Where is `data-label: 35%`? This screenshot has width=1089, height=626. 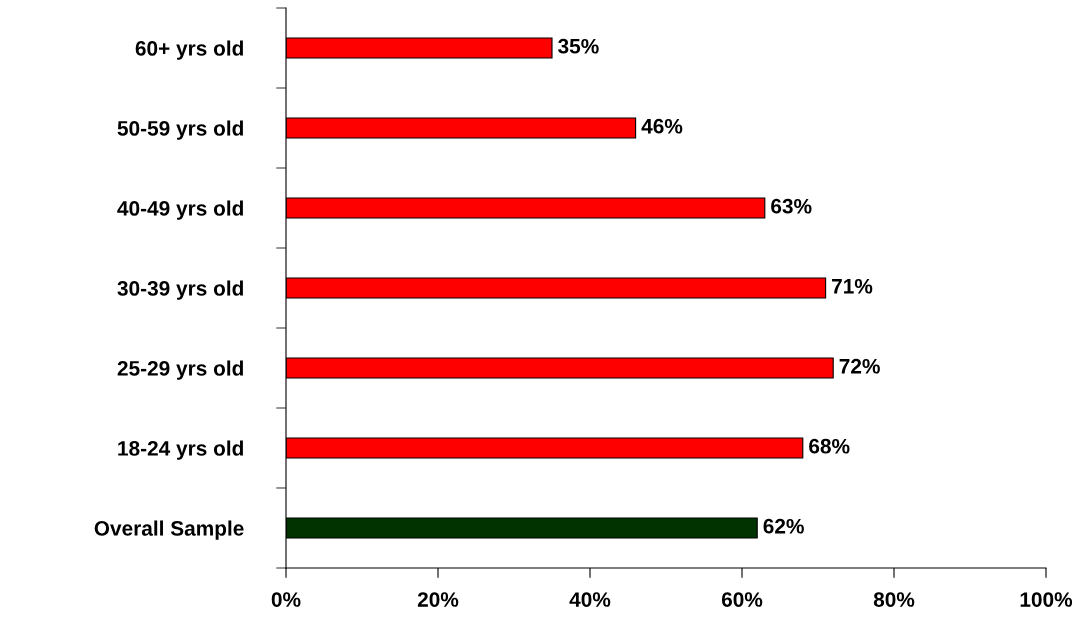
data-label: 35% is located at coordinates (578, 46).